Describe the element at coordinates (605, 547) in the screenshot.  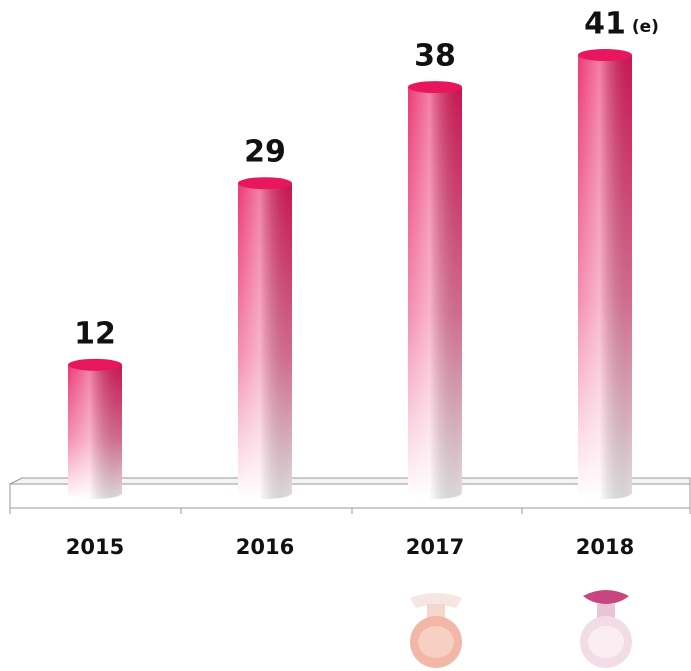
I see `x-tick-label: 2018` at that location.